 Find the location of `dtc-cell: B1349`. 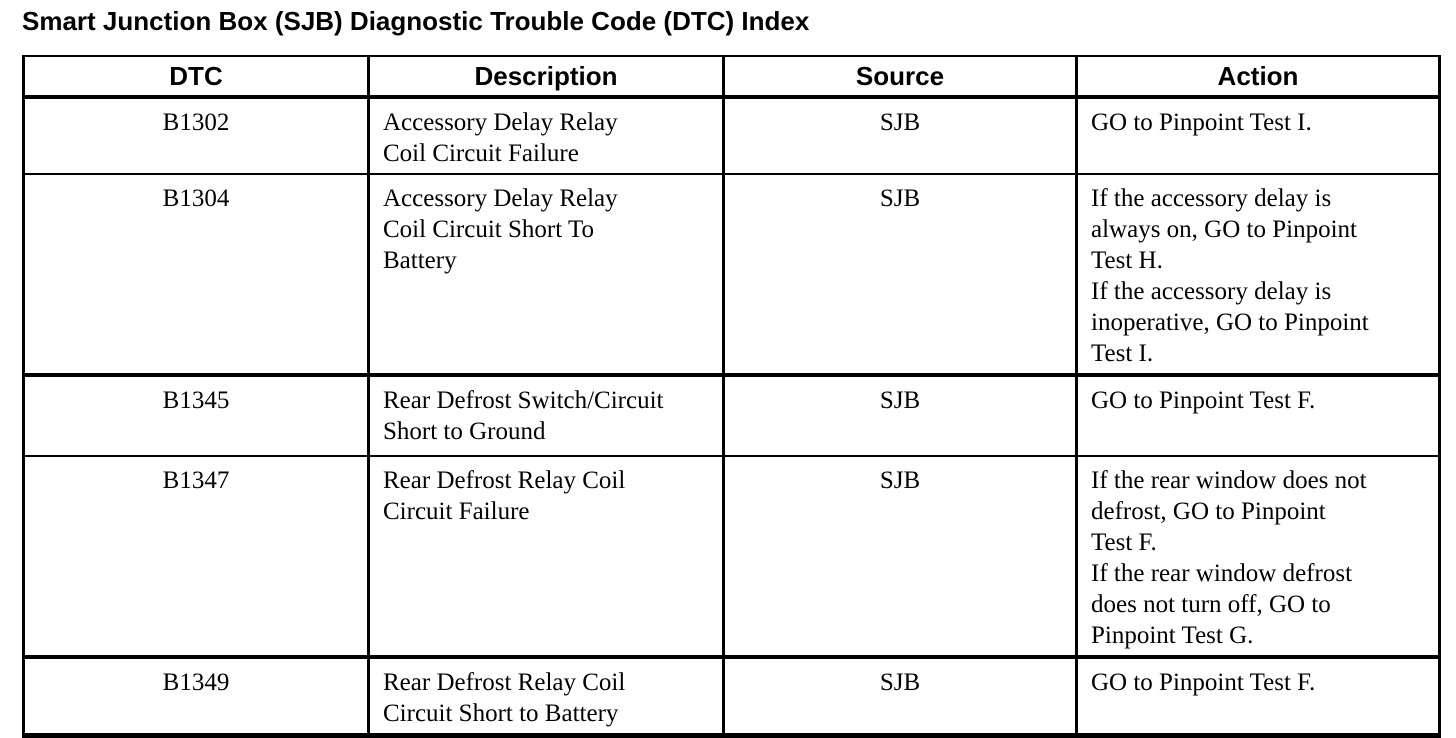

dtc-cell: B1349 is located at coordinates (196, 697).